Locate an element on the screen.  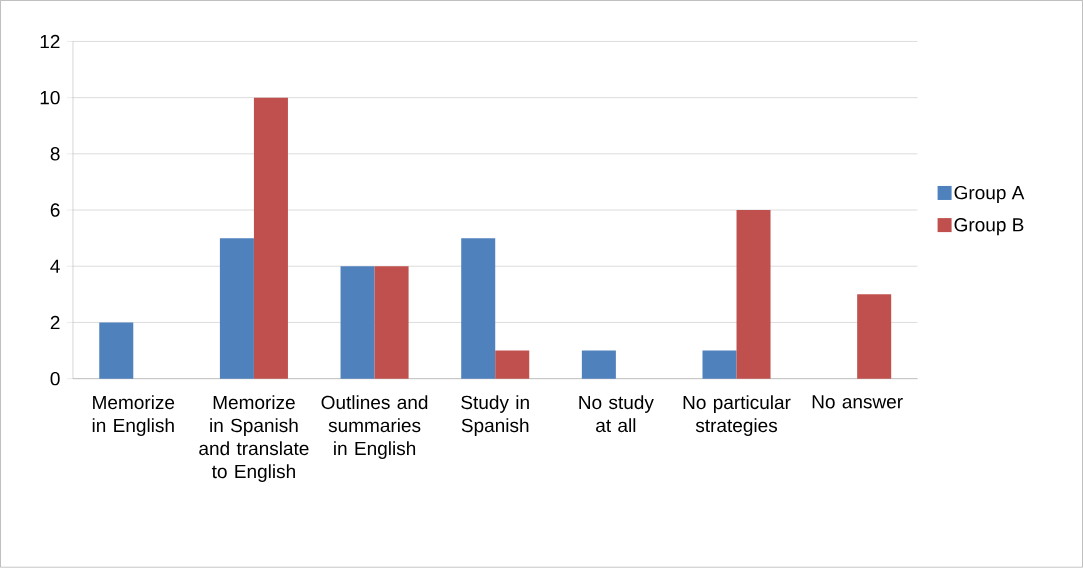
x-tick-label: Study in Spanish is located at coordinates (495, 416).